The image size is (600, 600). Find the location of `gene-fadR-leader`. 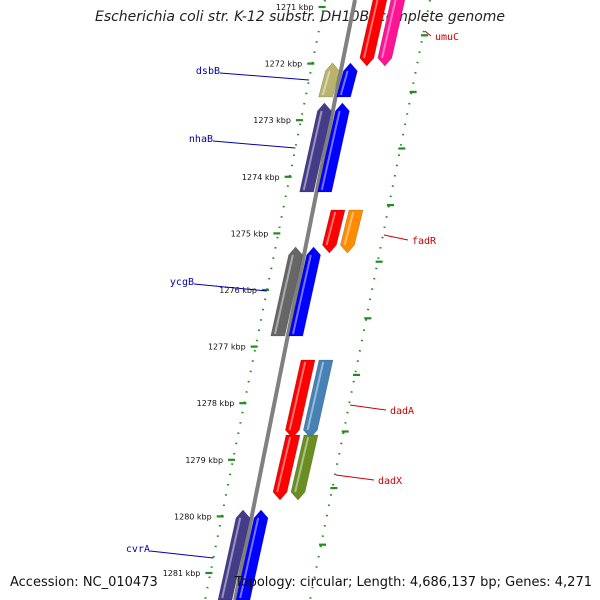

gene-fadR-leader is located at coordinates (396, 237).